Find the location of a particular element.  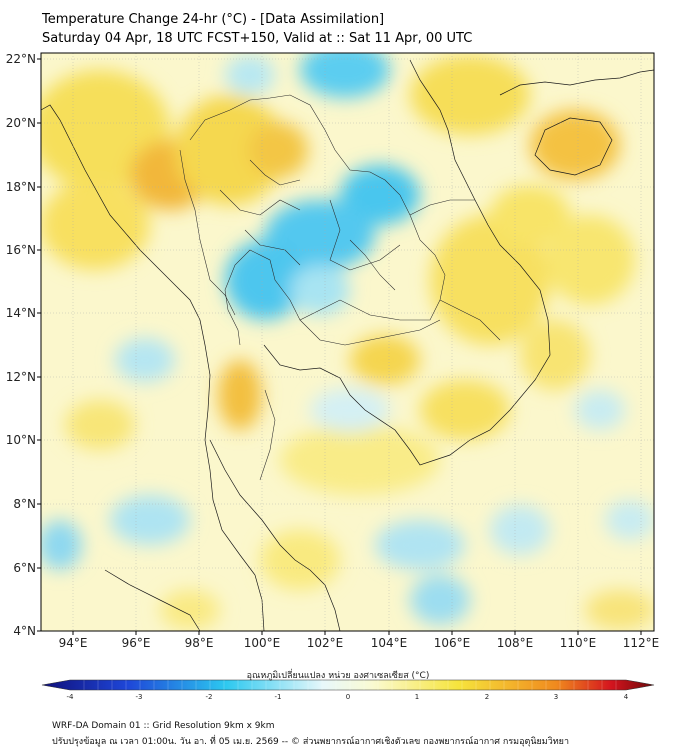

lon-label: 108°E is located at coordinates (515, 643).